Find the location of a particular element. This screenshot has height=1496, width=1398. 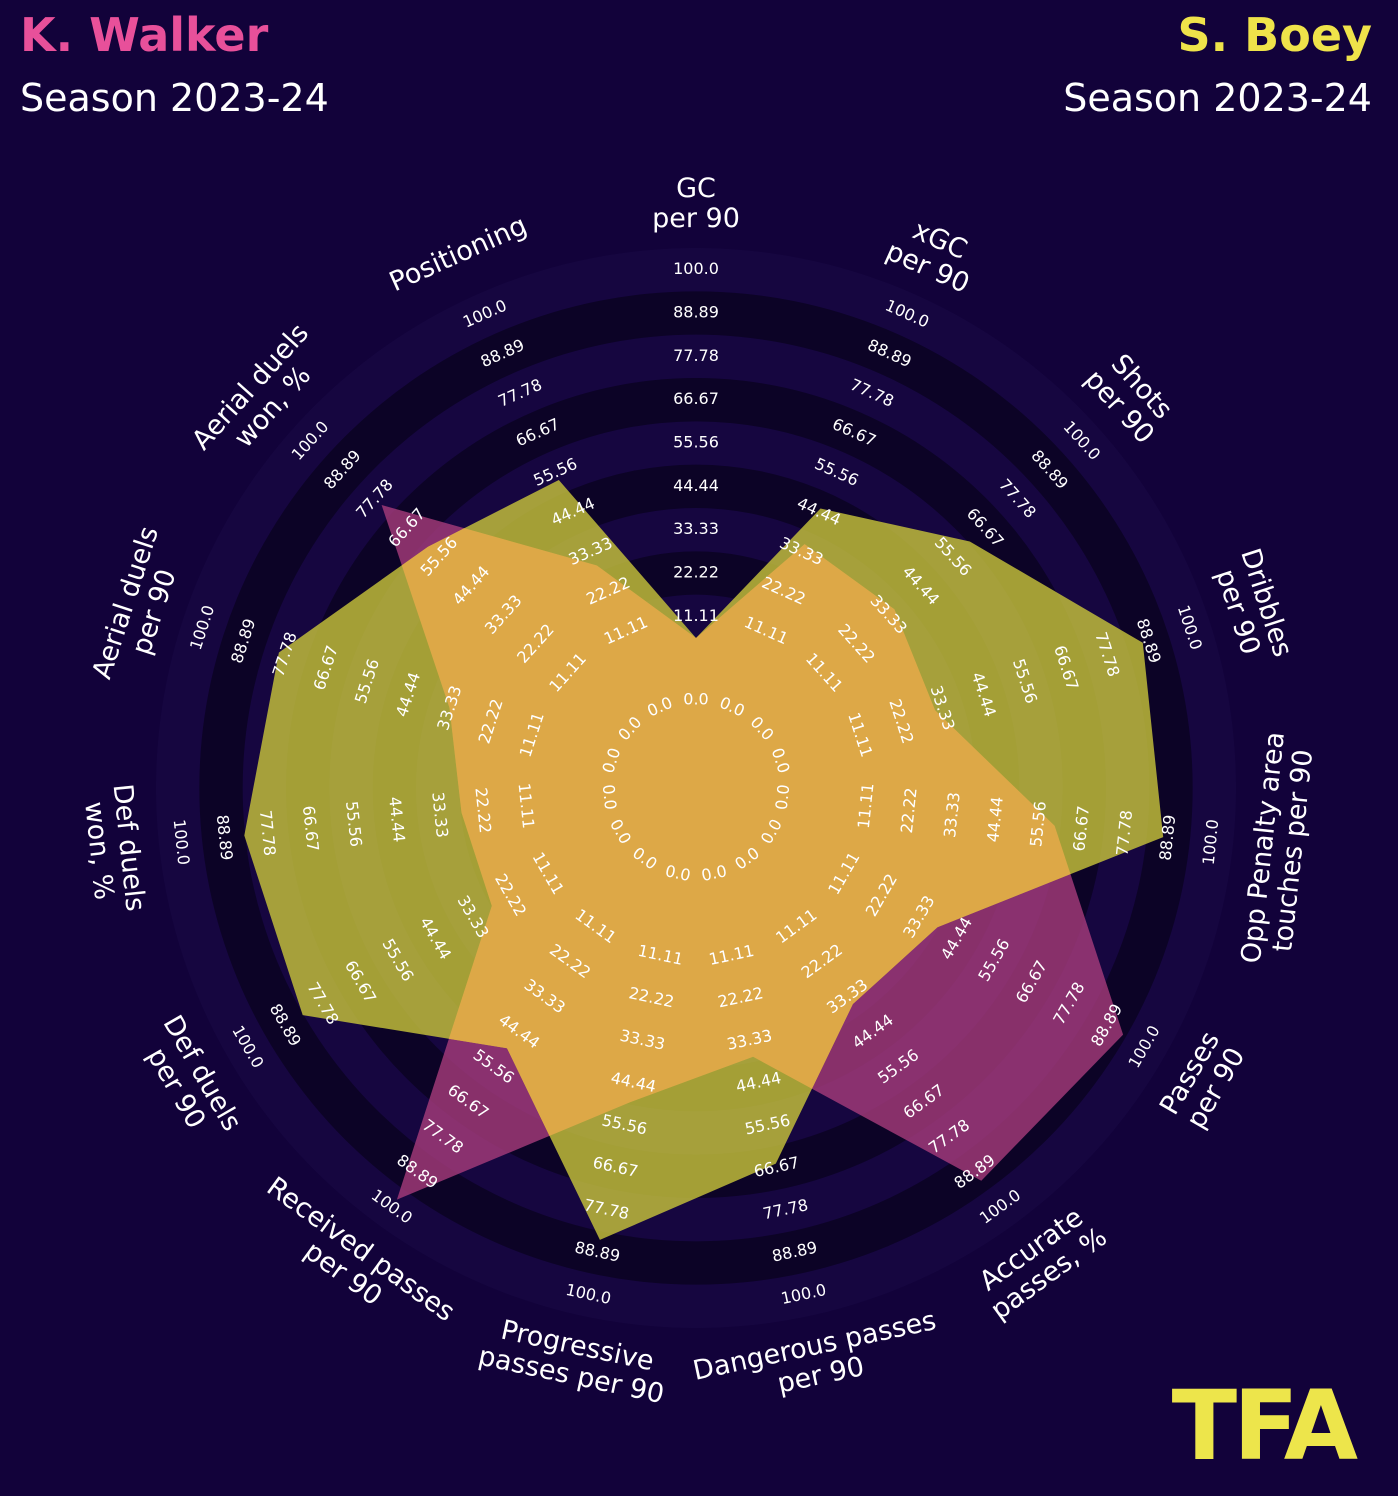

radar-axis-label: Progressivepasses per 90 is located at coordinates (574, 1360).